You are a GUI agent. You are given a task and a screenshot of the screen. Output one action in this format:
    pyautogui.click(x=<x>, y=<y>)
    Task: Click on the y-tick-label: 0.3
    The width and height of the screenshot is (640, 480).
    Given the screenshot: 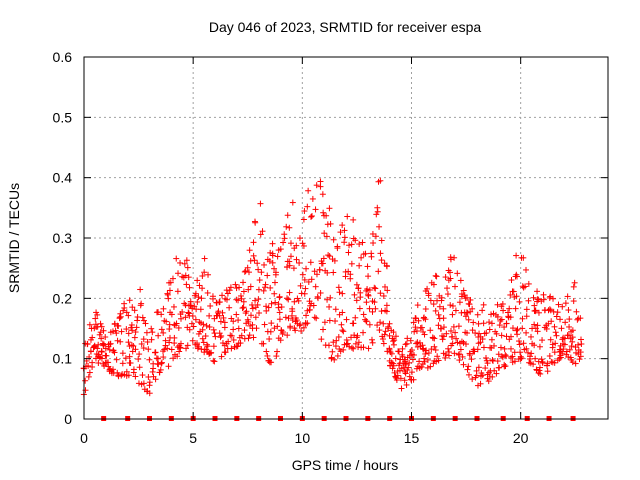 What is the action you would take?
    pyautogui.click(x=63, y=238)
    